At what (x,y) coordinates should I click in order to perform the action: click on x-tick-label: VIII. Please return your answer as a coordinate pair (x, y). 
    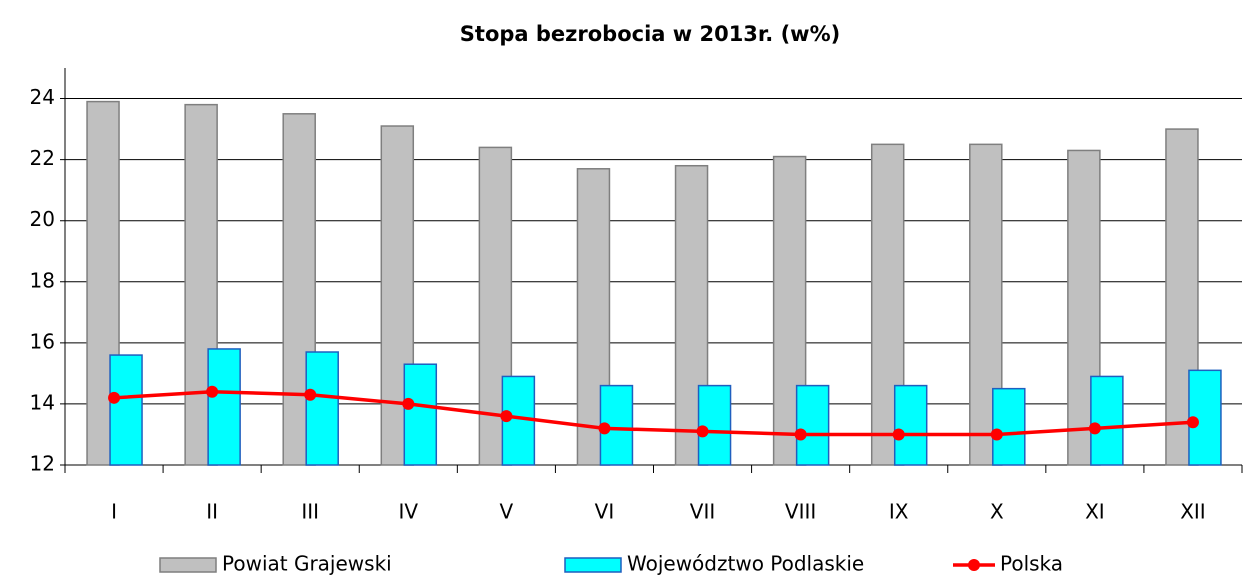
    Looking at the image, I should click on (800, 512).